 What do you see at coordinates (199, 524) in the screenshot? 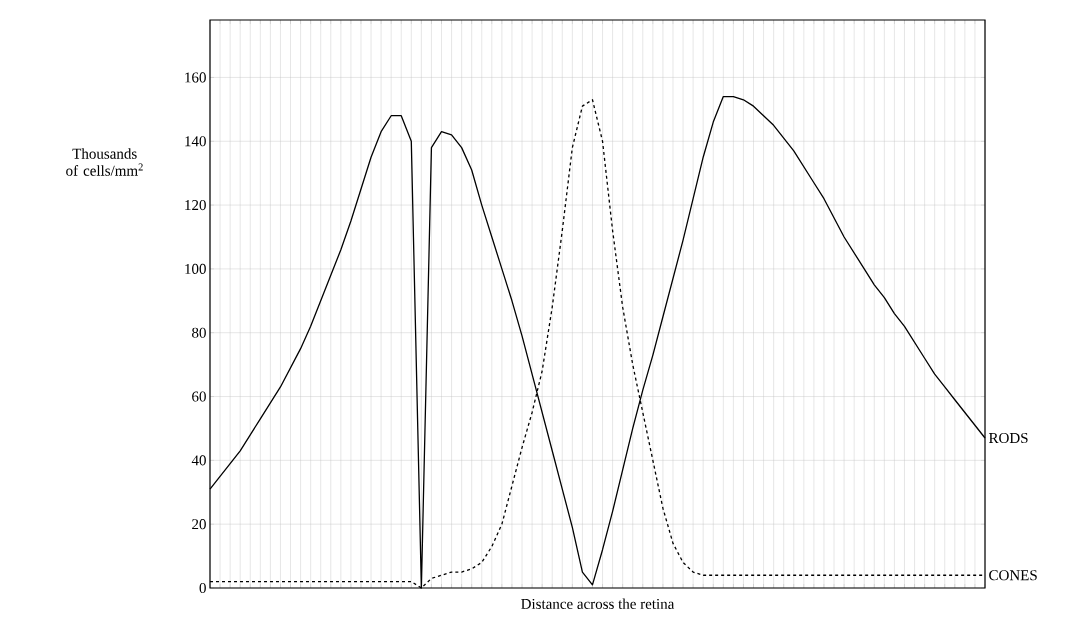
I see `y-tick-label: 20` at bounding box center [199, 524].